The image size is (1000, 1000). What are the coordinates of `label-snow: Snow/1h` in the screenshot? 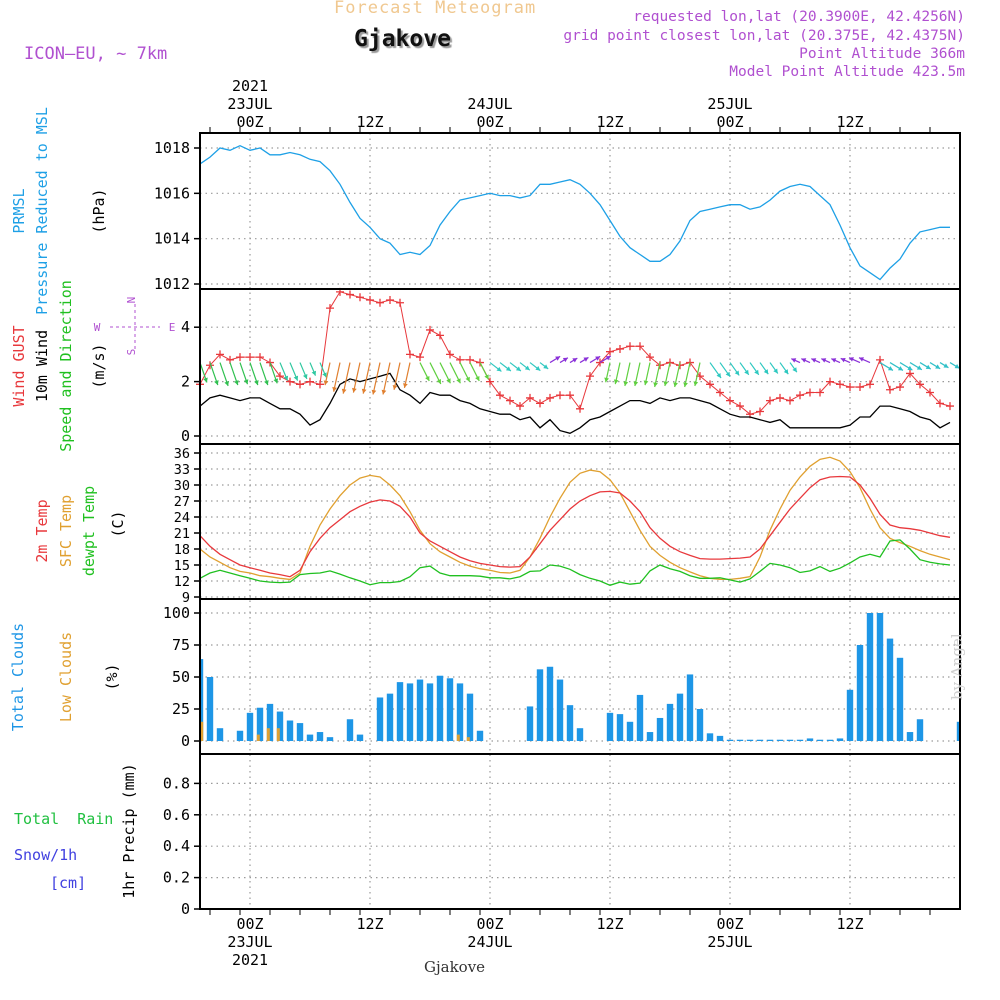 It's located at (45, 855).